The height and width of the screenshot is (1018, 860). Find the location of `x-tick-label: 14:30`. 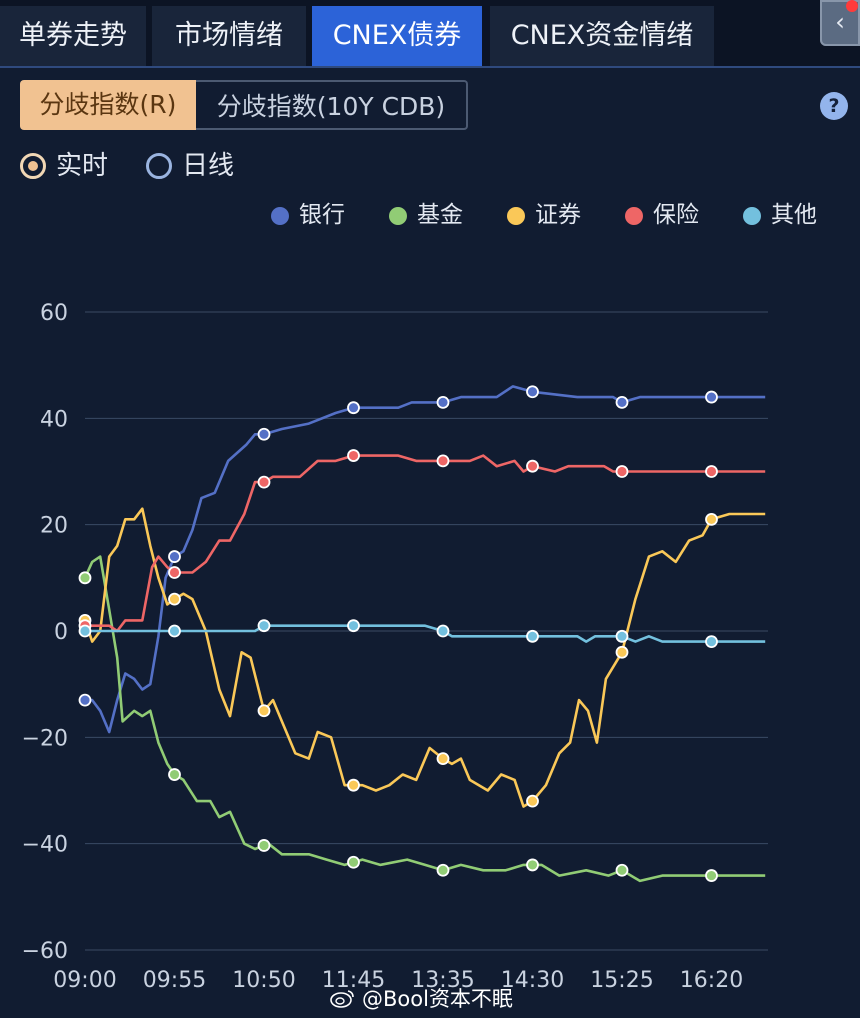

x-tick-label: 14:30 is located at coordinates (532, 980).